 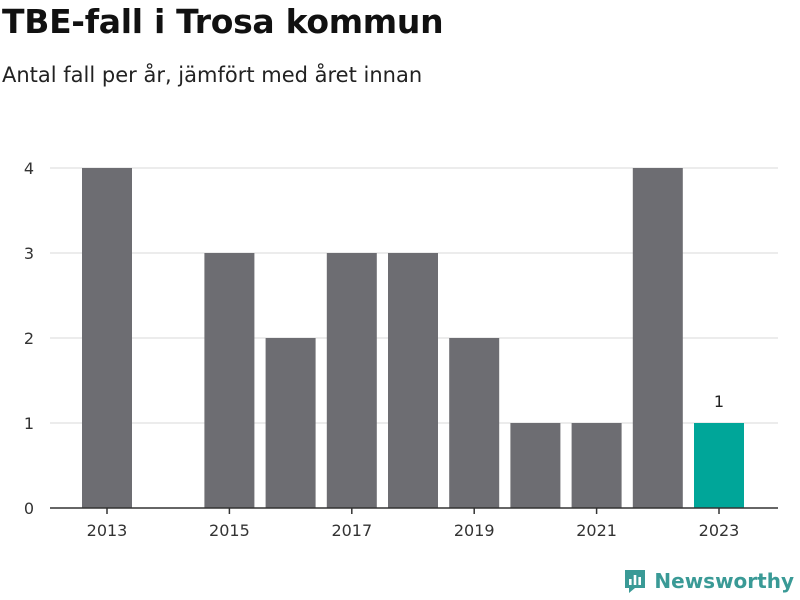 What do you see at coordinates (719, 530) in the screenshot?
I see `x-tick-label: 2023` at bounding box center [719, 530].